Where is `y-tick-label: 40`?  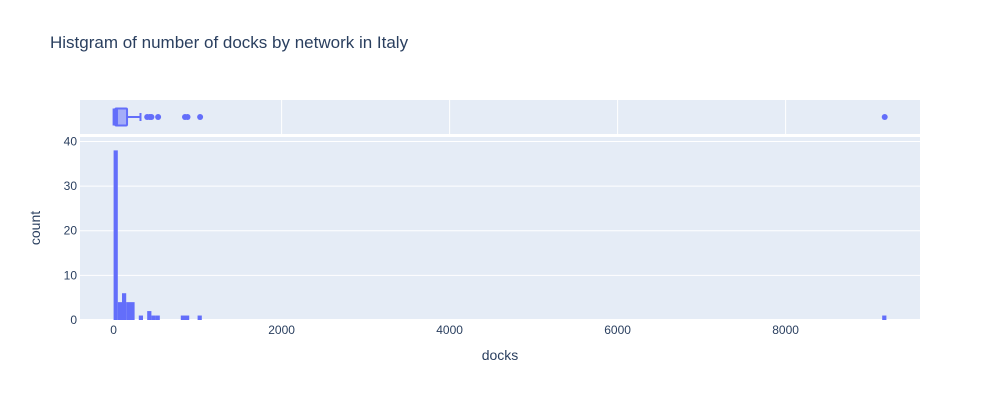 y-tick-label: 40 is located at coordinates (71, 141).